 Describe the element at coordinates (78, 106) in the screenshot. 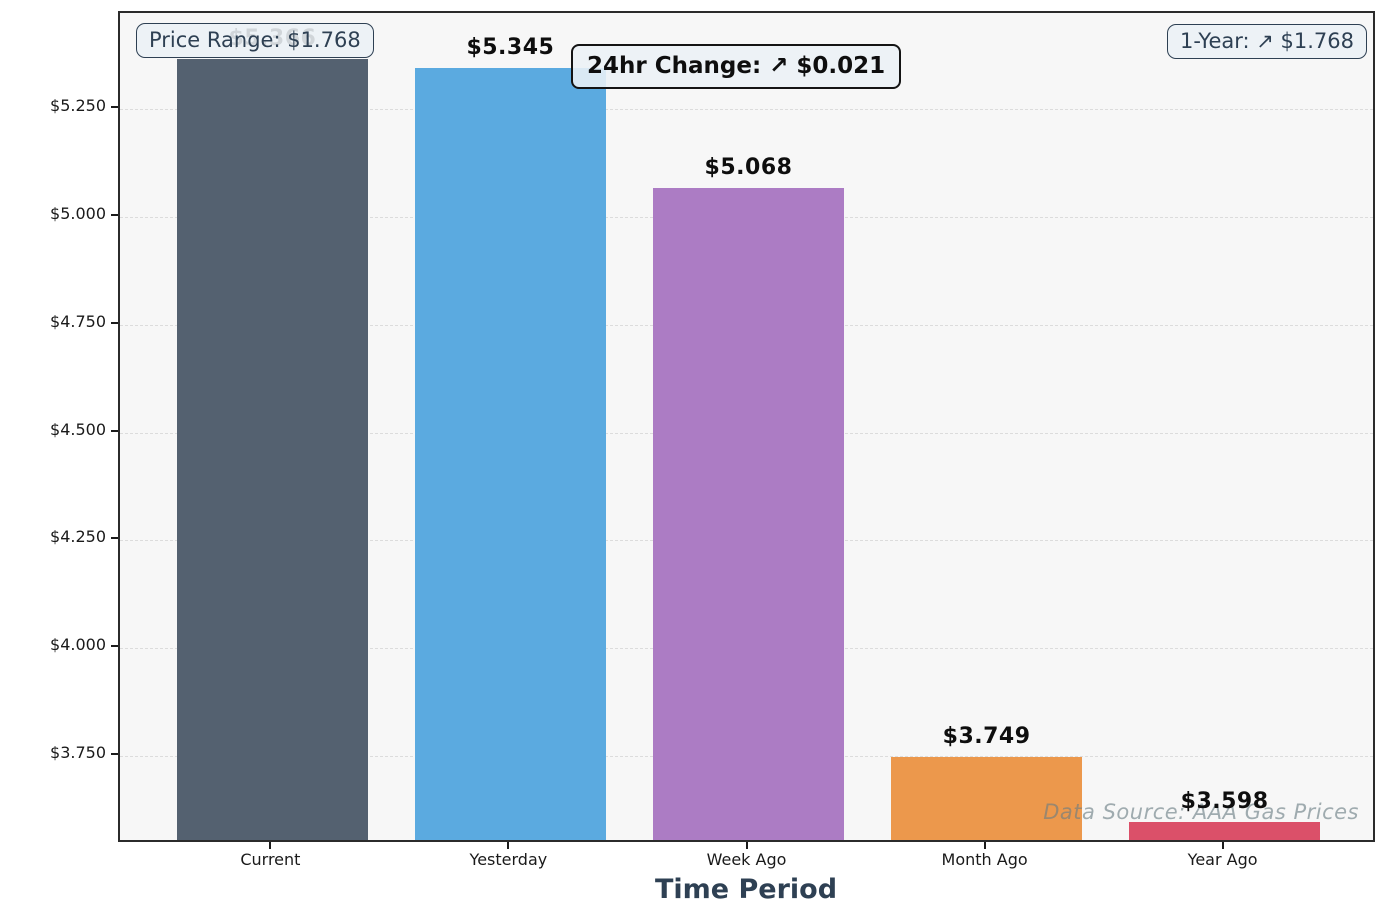

I see `y-tick-label: $5.250` at that location.